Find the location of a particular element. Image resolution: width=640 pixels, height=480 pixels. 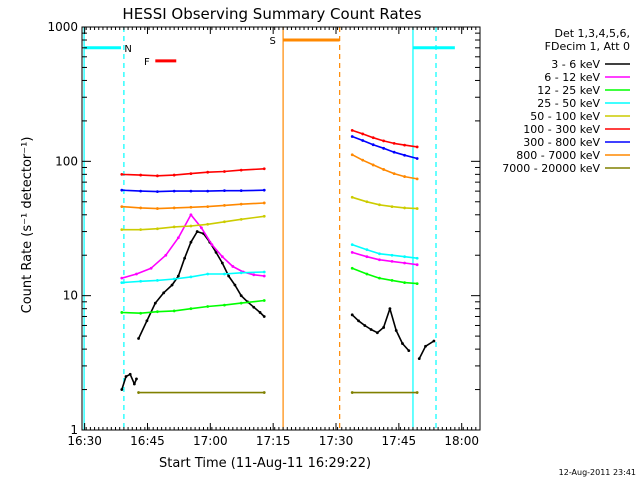

series-6-line is located at coordinates (193, 191).